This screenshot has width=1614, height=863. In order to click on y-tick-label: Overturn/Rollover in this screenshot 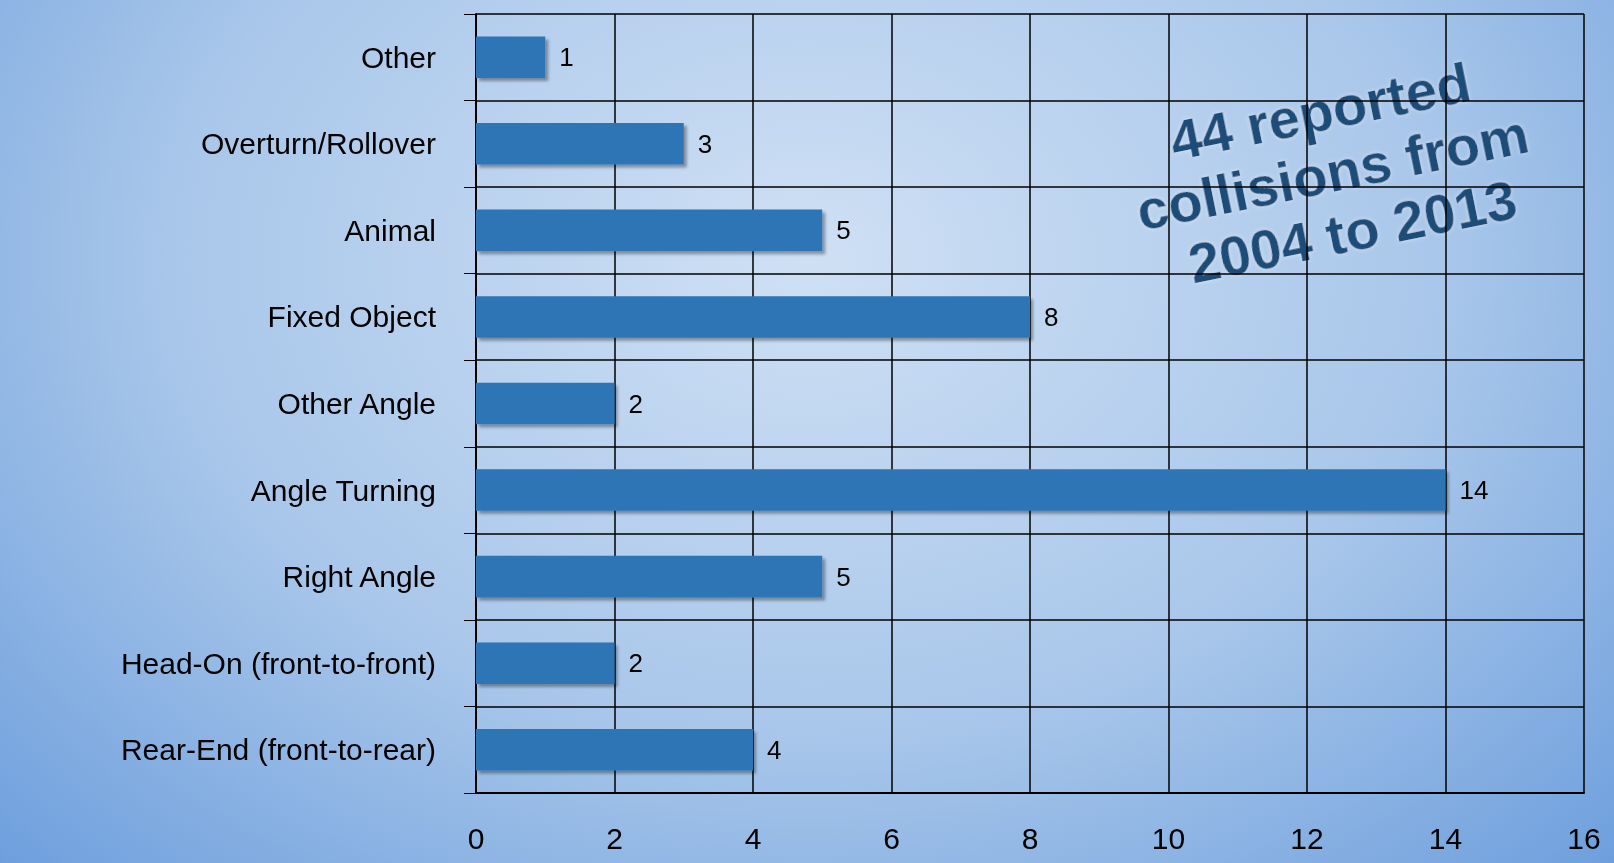, I will do `click(318, 144)`.